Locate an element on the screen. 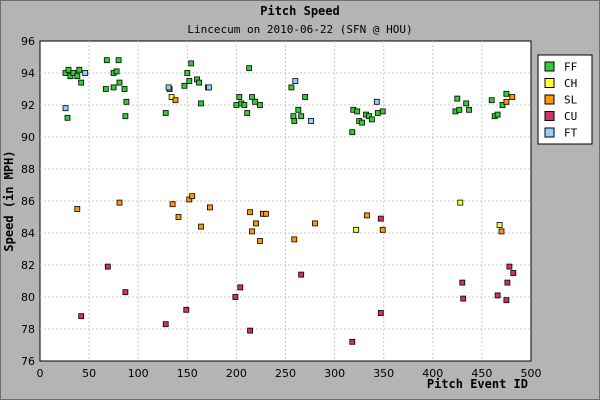 The height and width of the screenshot is (400, 600). legend-swatch-ff is located at coordinates (549, 66).